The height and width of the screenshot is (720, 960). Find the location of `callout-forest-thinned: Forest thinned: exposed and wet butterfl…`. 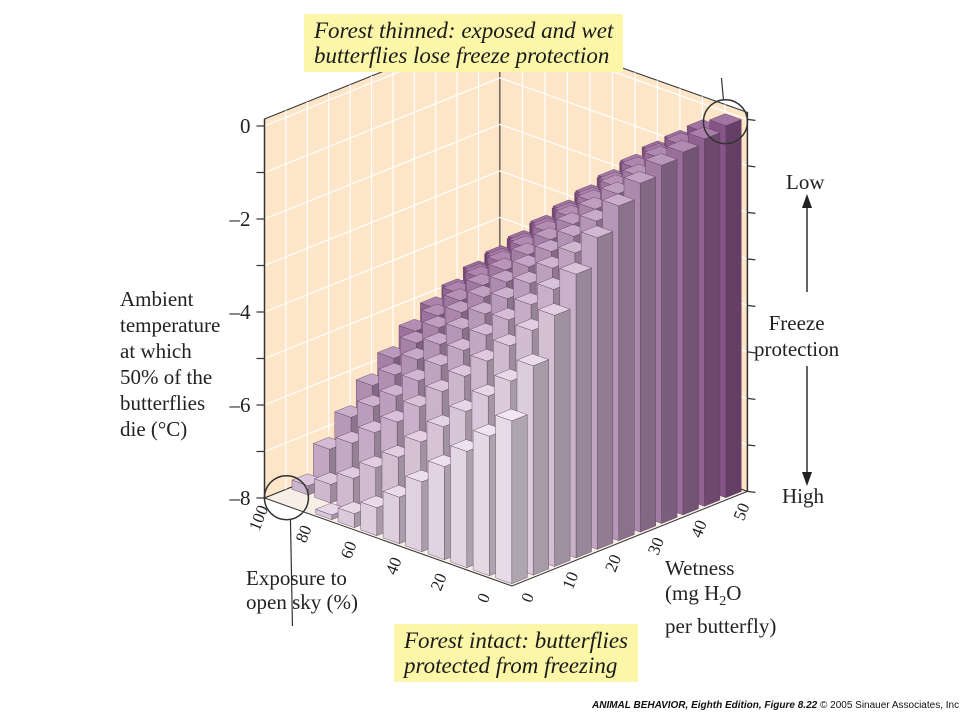

callout-forest-thinned: Forest thinned: exposed and wet butterfl… is located at coordinates (464, 43).